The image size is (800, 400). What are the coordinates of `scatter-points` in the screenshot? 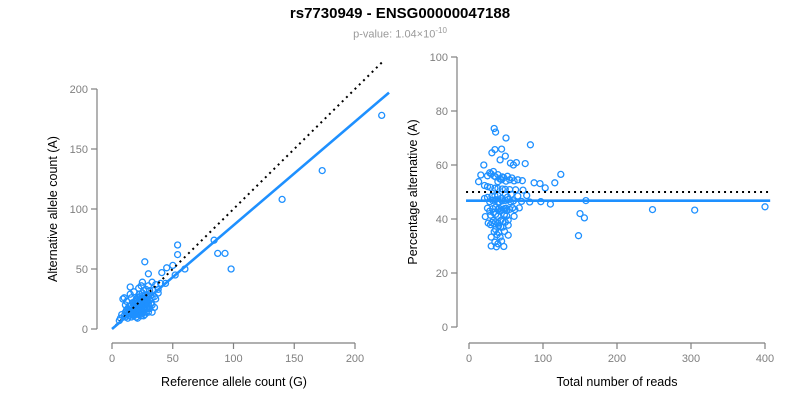 It's located at (621, 187).